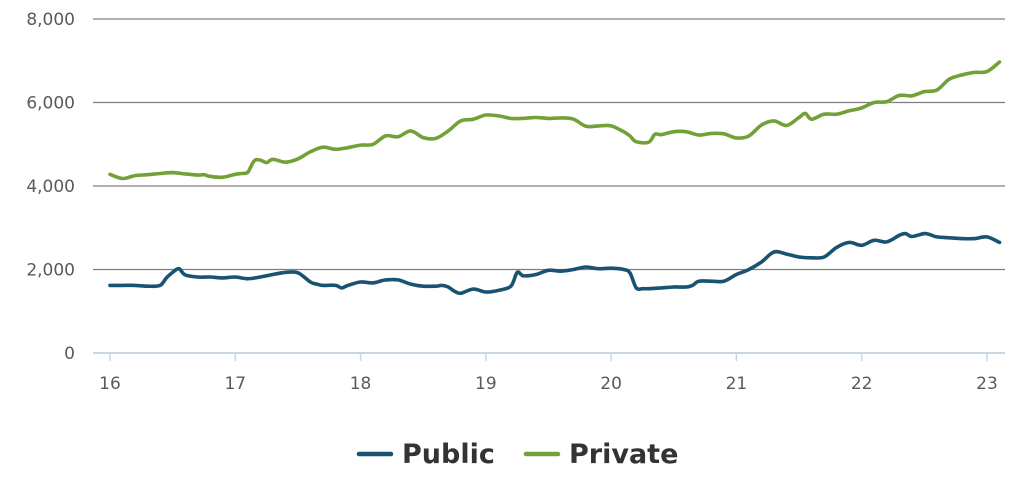  I want to click on x-tick-label: 22, so click(862, 384).